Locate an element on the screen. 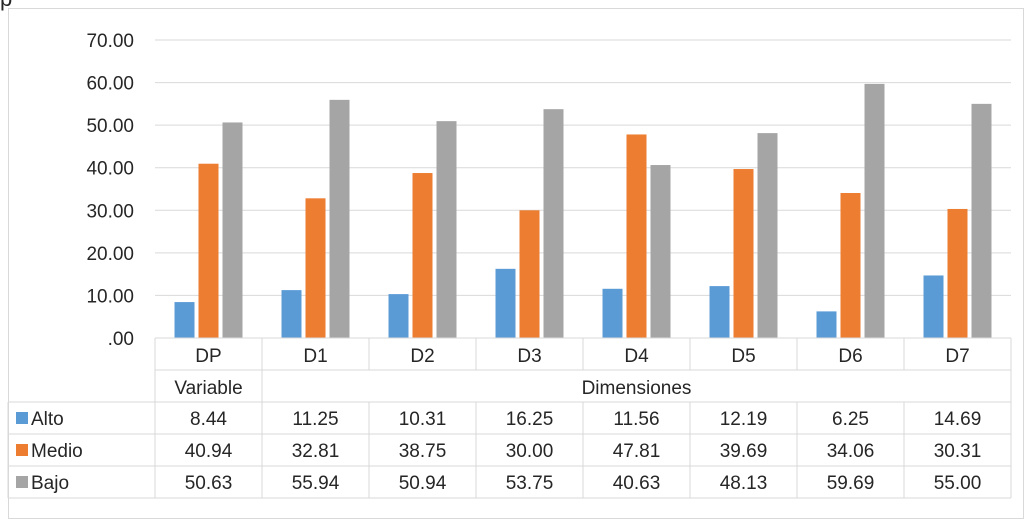 The width and height of the screenshot is (1024, 519). bar-bajo-d1 is located at coordinates (339, 218).